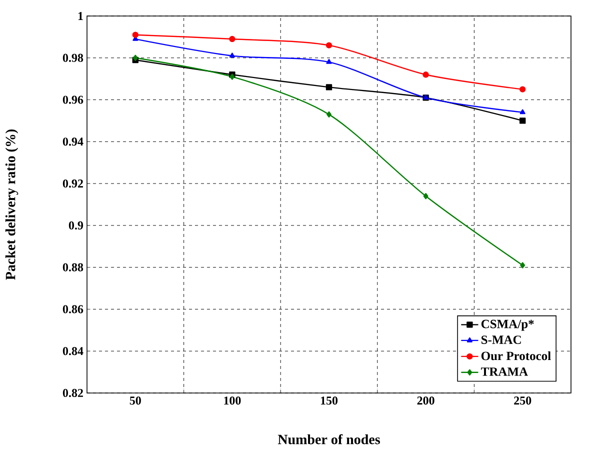  I want to click on legend-label: Our Protocol, so click(516, 355).